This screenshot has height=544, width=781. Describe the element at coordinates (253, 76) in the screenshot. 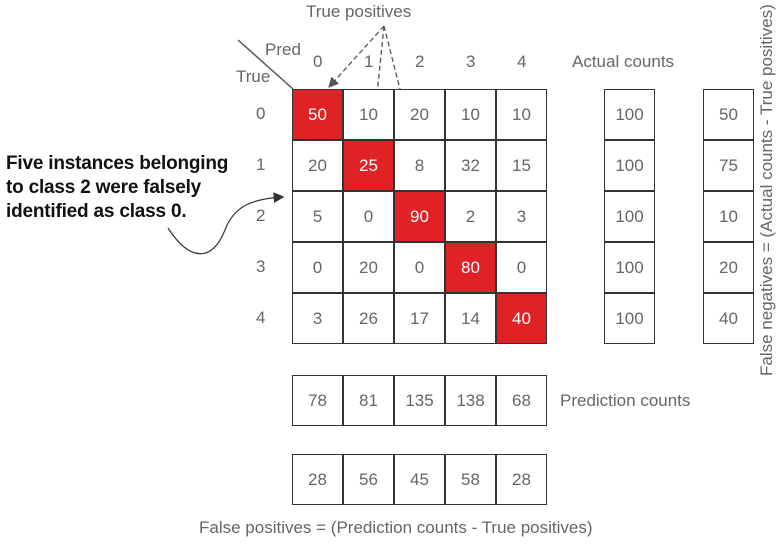

I see `true-axis-label: True` at that location.